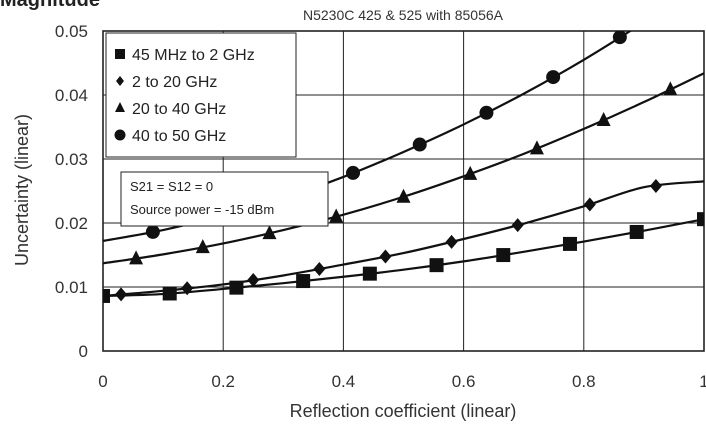 The width and height of the screenshot is (706, 428). Describe the element at coordinates (193, 55) in the screenshot. I see `legend-label: 45 MHz to 2 GHz` at that location.